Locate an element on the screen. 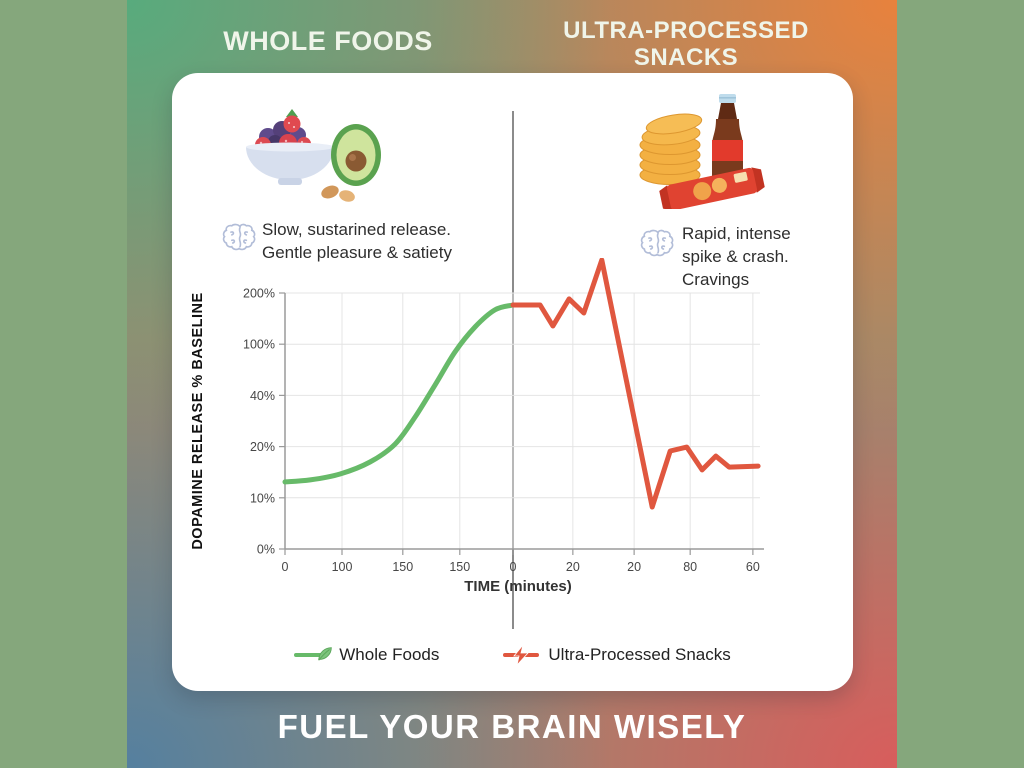  avocado-icon is located at coordinates (356, 155).